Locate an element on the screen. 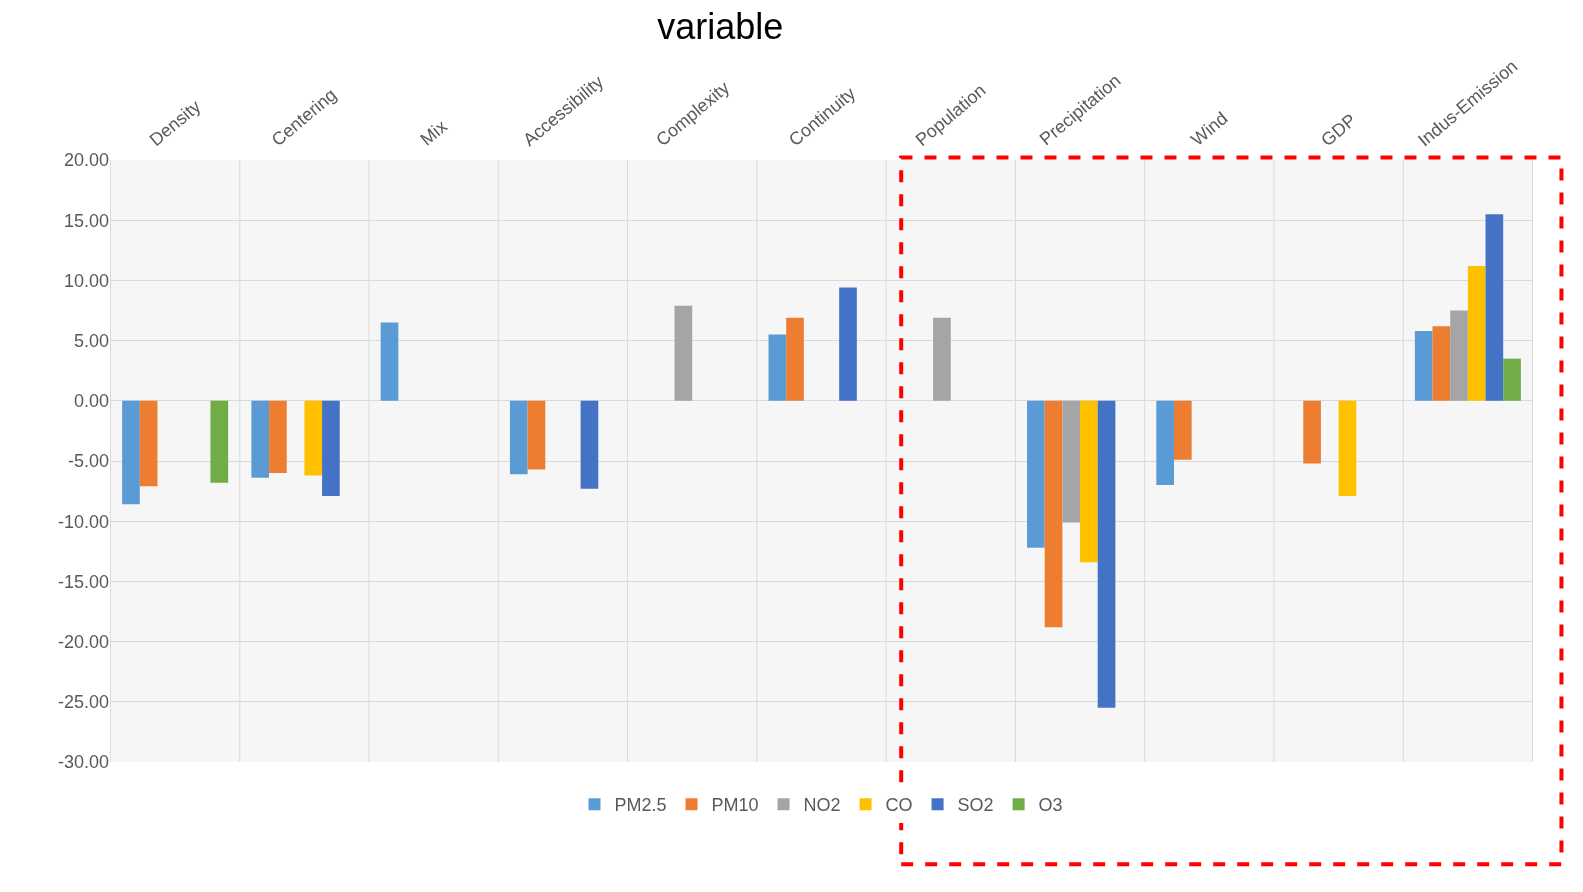  legend-label: PM10 is located at coordinates (735, 805).